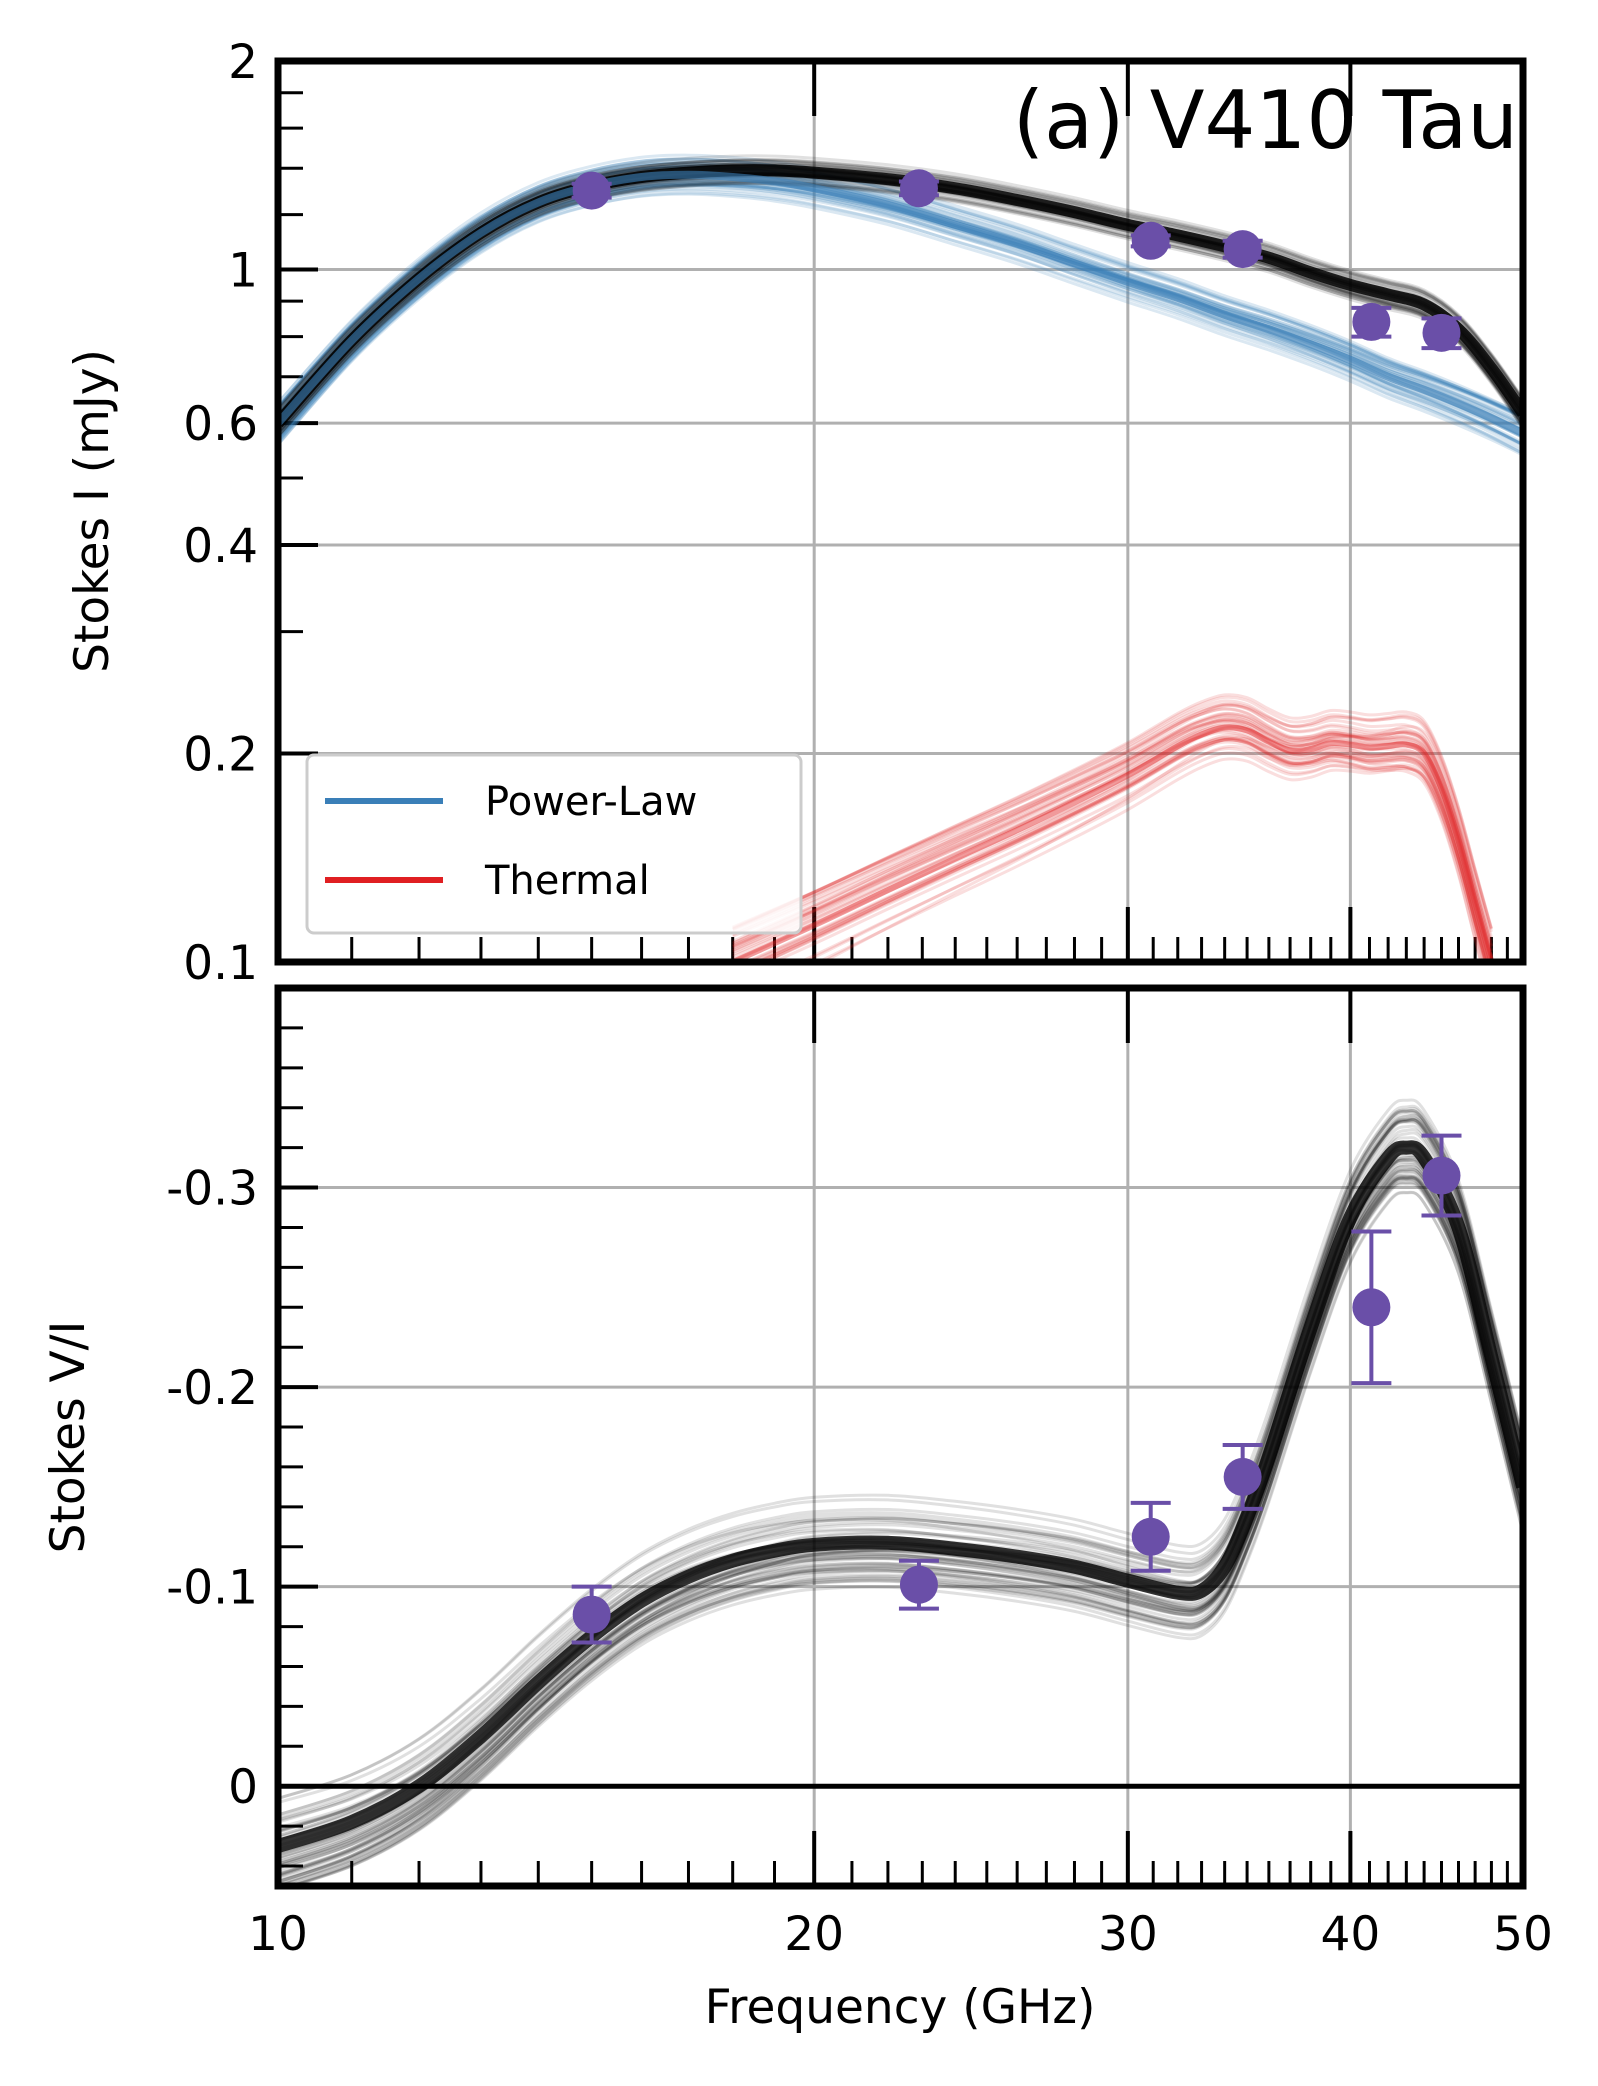 This screenshot has width=1598, height=2086. Describe the element at coordinates (92, 511) in the screenshot. I see `top-y-axis-title: Stokes I (mJy)` at that location.